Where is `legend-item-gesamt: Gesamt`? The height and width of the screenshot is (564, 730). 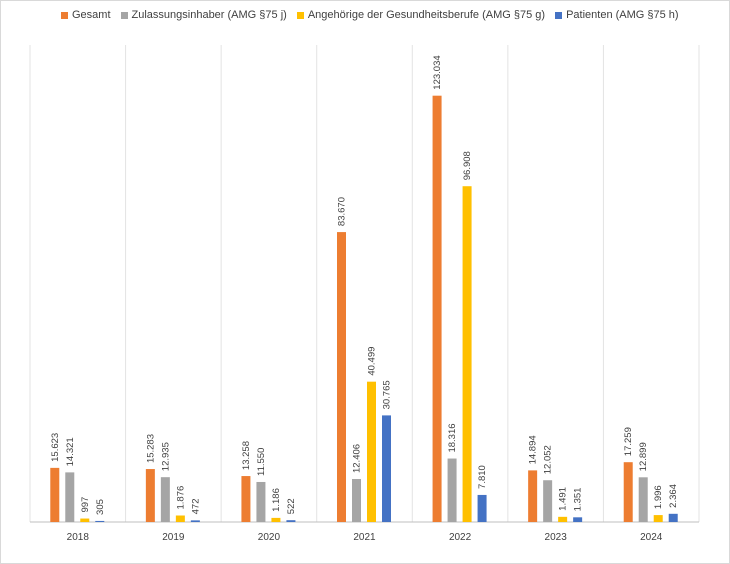
legend-item-gesamt: Gesamt is located at coordinates (86, 15).